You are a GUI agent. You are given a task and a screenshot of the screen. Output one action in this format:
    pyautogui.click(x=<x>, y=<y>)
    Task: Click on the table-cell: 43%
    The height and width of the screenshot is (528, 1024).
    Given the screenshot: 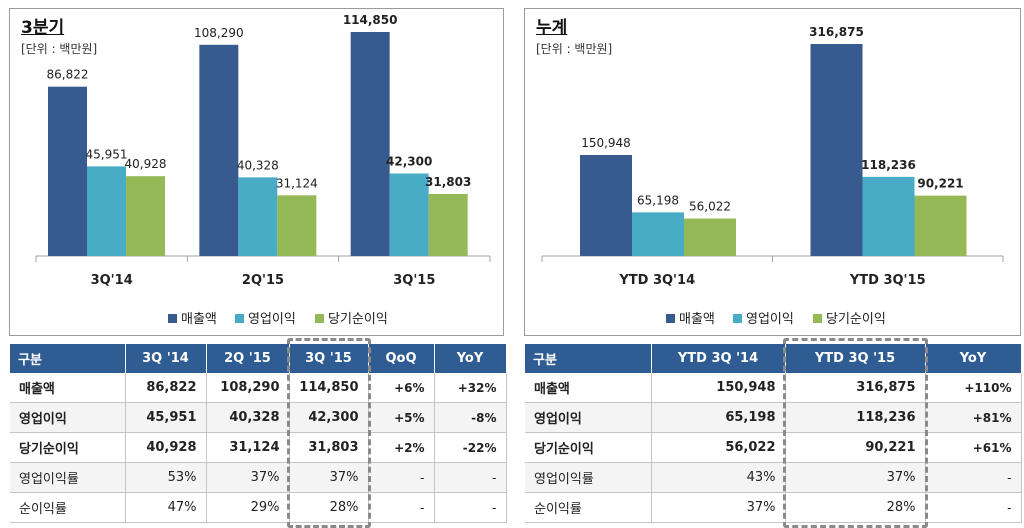 What is the action you would take?
    pyautogui.click(x=718, y=477)
    